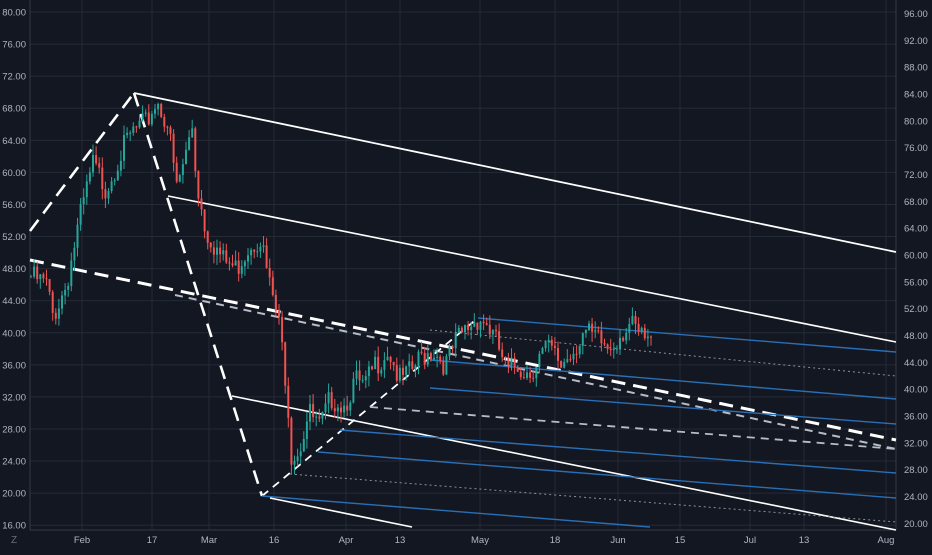 This screenshot has height=555, width=932. What do you see at coordinates (14, 462) in the screenshot?
I see `left-price-tick-label: 24.00` at bounding box center [14, 462].